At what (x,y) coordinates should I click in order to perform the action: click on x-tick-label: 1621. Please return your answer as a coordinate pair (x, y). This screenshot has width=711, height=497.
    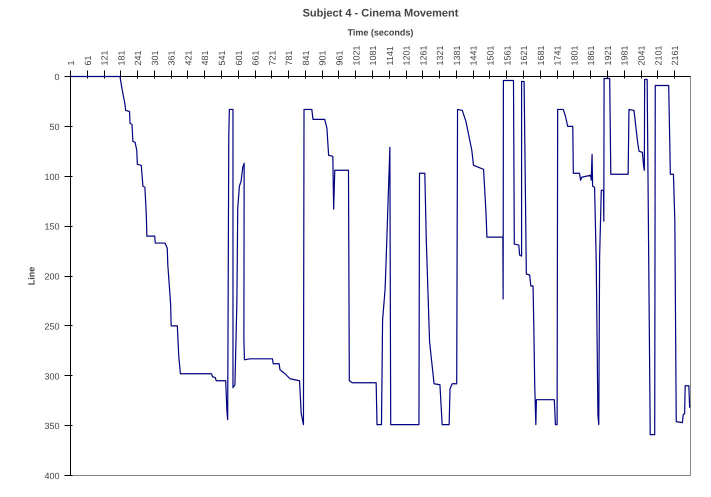
    Looking at the image, I should click on (524, 55).